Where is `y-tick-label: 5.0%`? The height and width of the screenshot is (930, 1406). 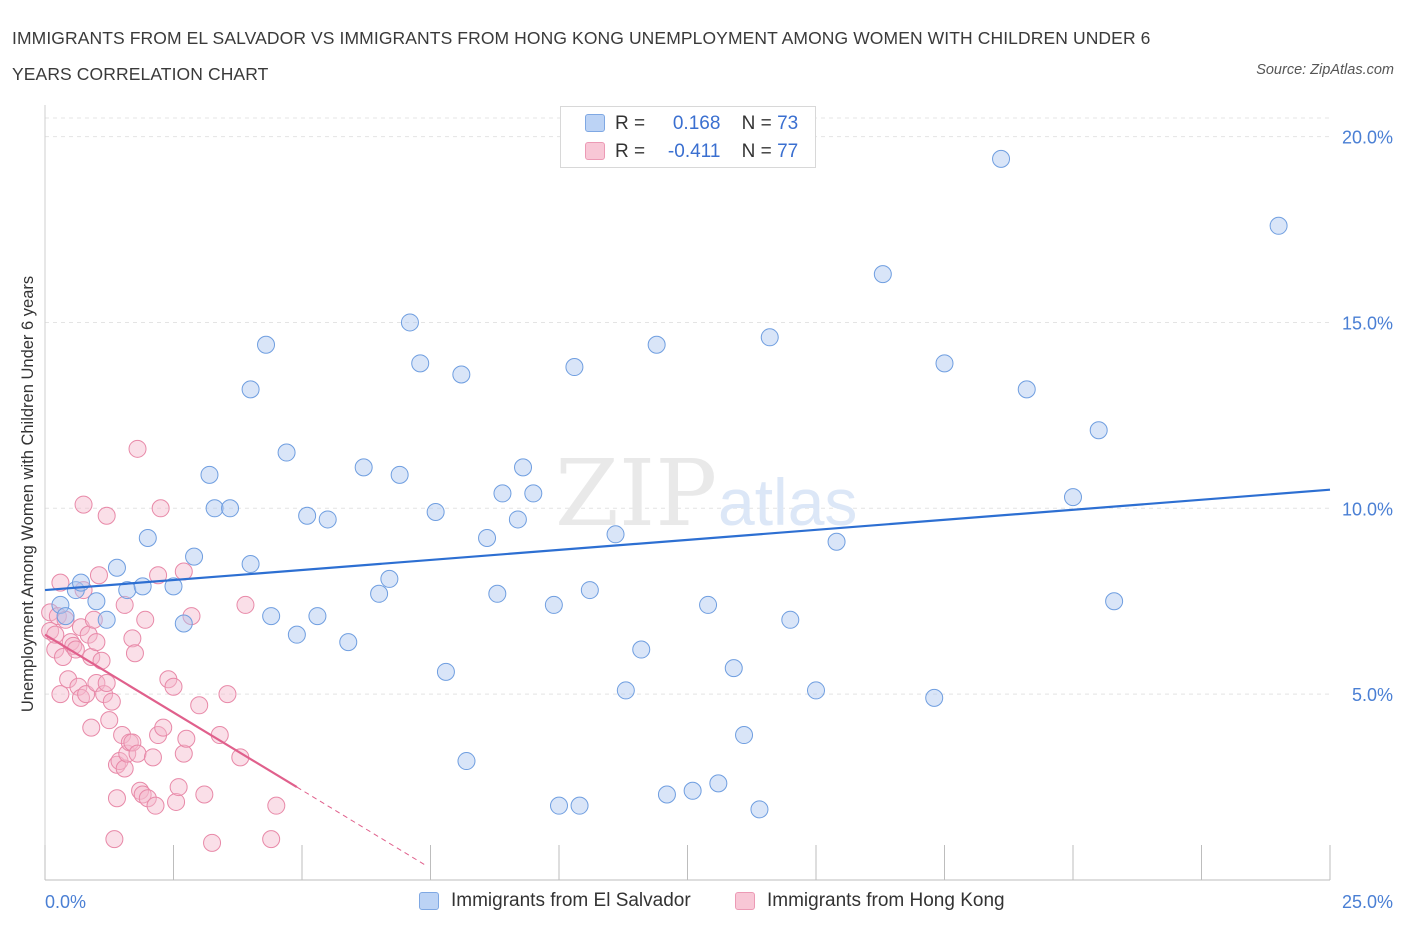
y-tick-label: 5.0% is located at coordinates (1372, 695).